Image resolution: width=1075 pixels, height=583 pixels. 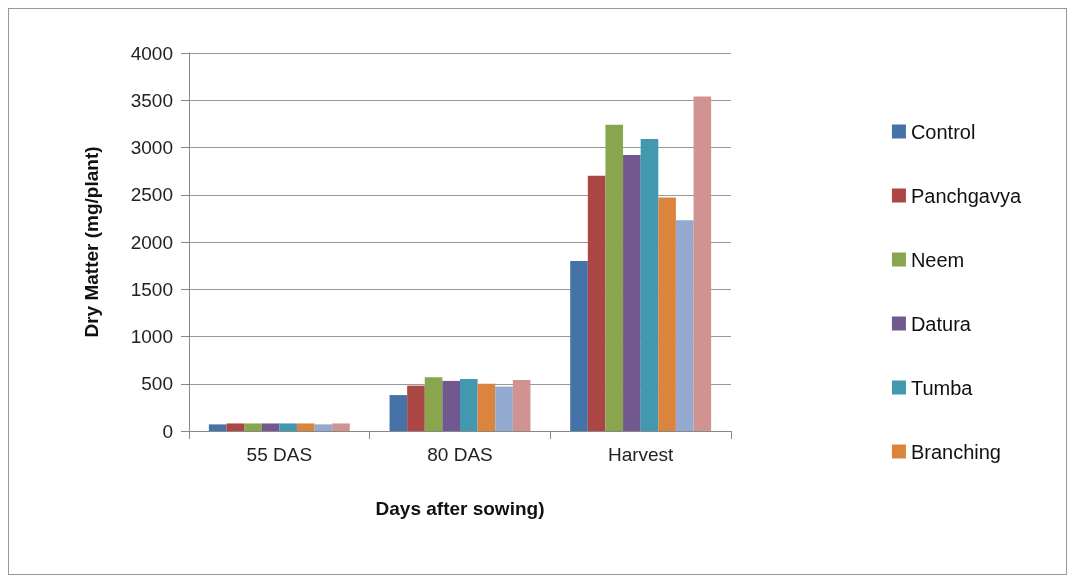 What do you see at coordinates (151, 147) in the screenshot?
I see `y-tick-label: 3000` at bounding box center [151, 147].